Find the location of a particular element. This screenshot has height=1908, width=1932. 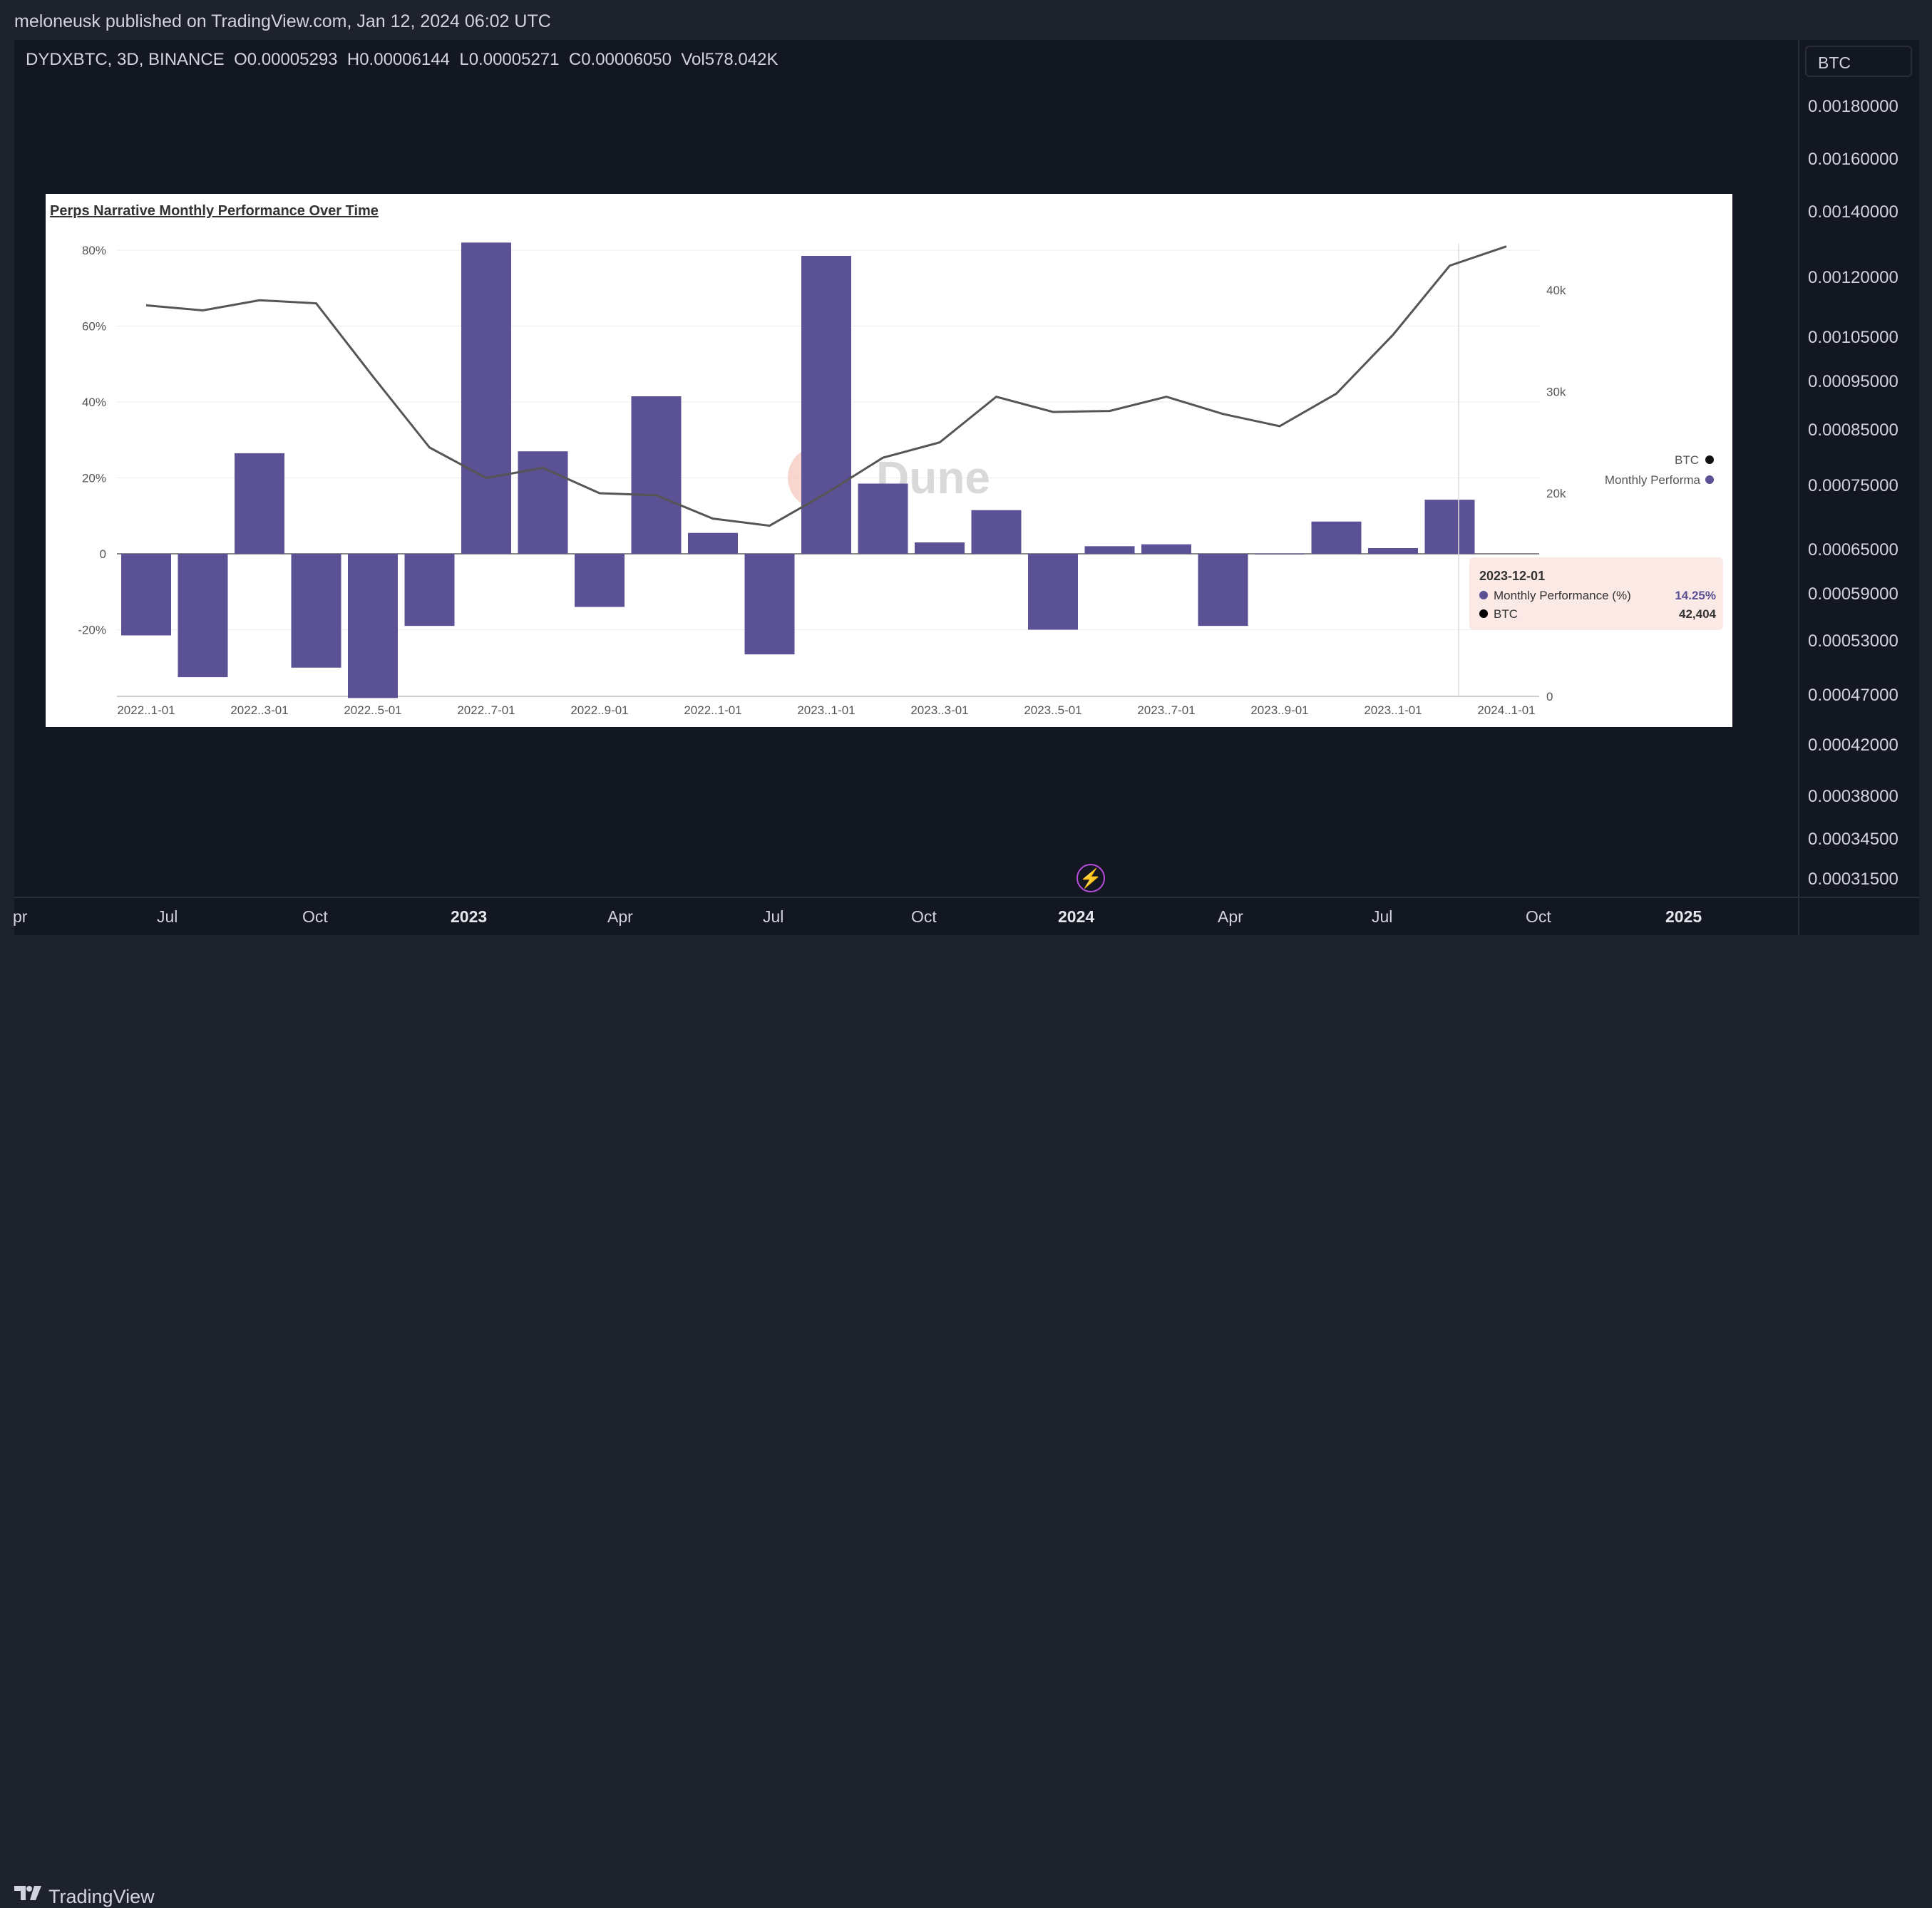

price-label: 0.00053000 is located at coordinates (1853, 641).